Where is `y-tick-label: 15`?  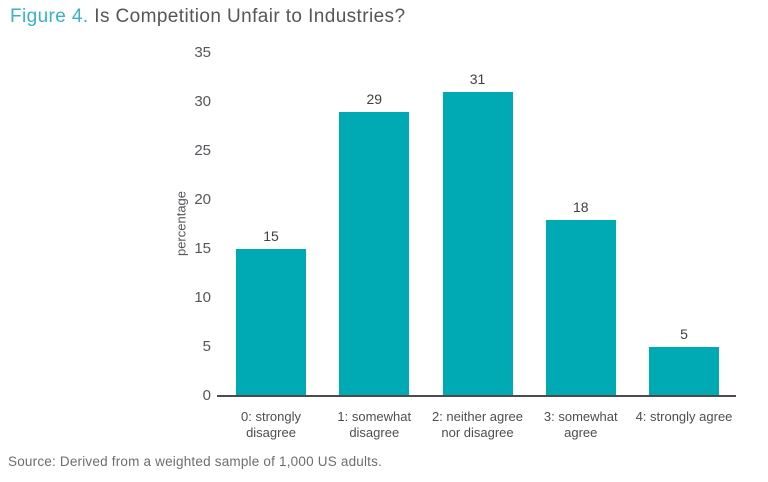 y-tick-label: 15 is located at coordinates (202, 248).